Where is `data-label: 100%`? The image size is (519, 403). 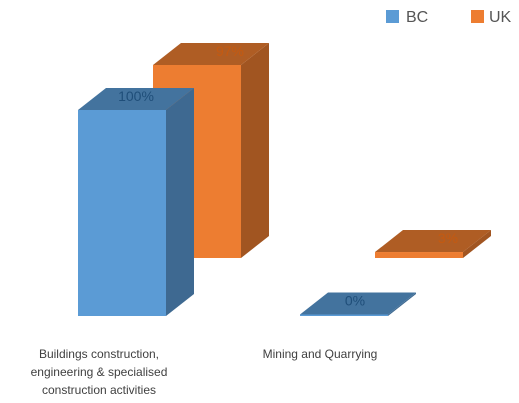 data-label: 100% is located at coordinates (136, 96).